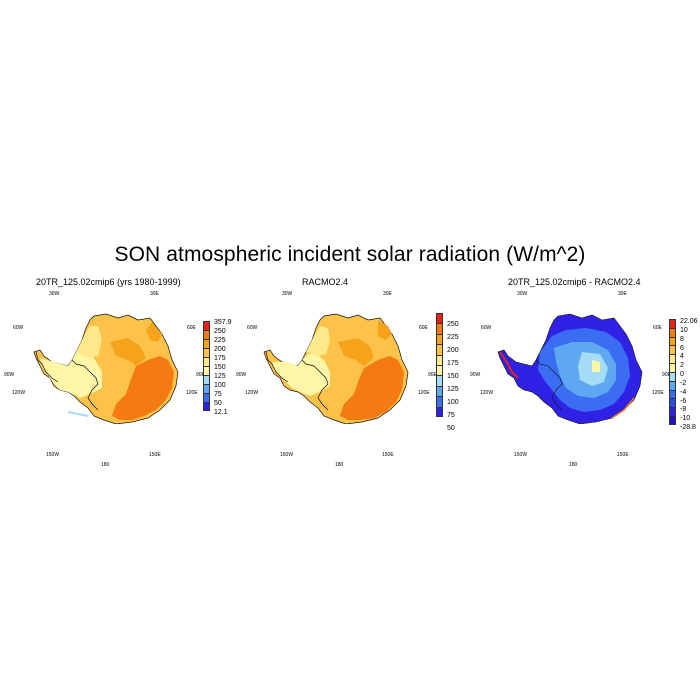  Describe the element at coordinates (372, 388) in the screenshot. I see `region-high` at that location.